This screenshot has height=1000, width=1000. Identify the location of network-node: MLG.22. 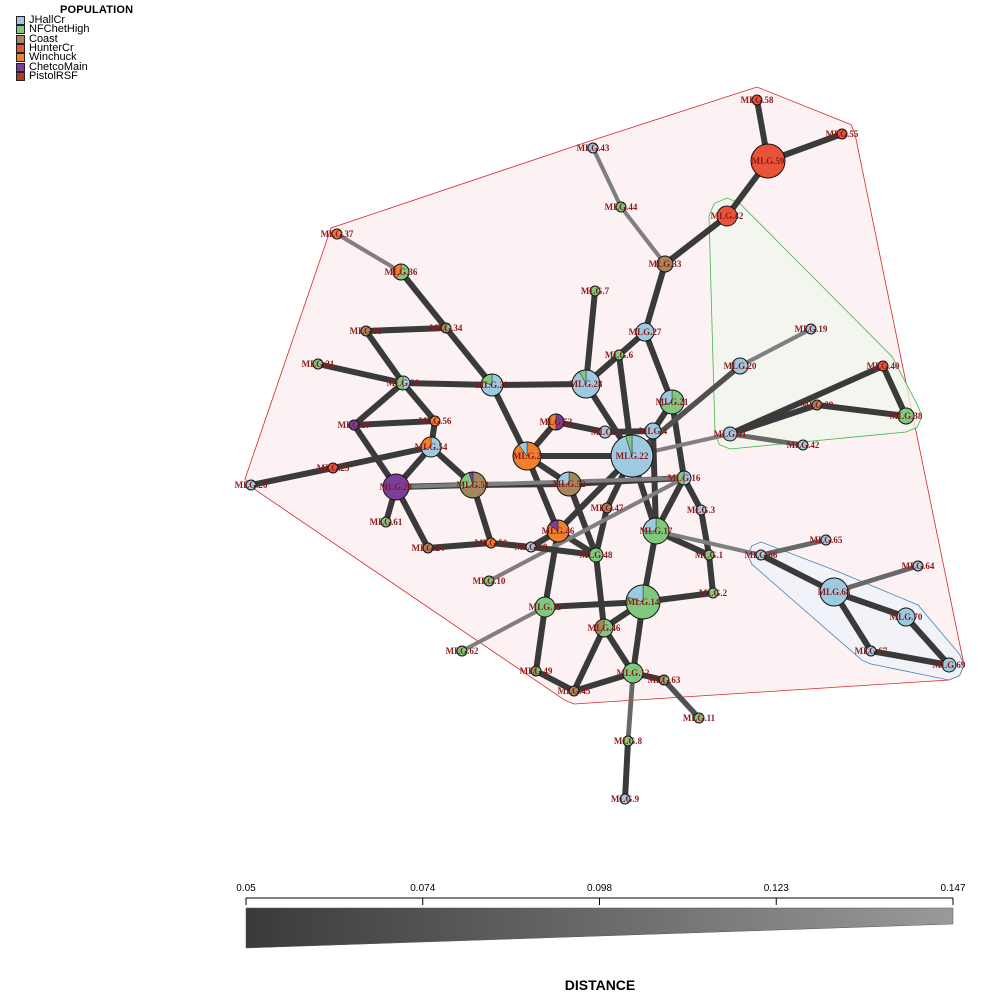
(632, 456).